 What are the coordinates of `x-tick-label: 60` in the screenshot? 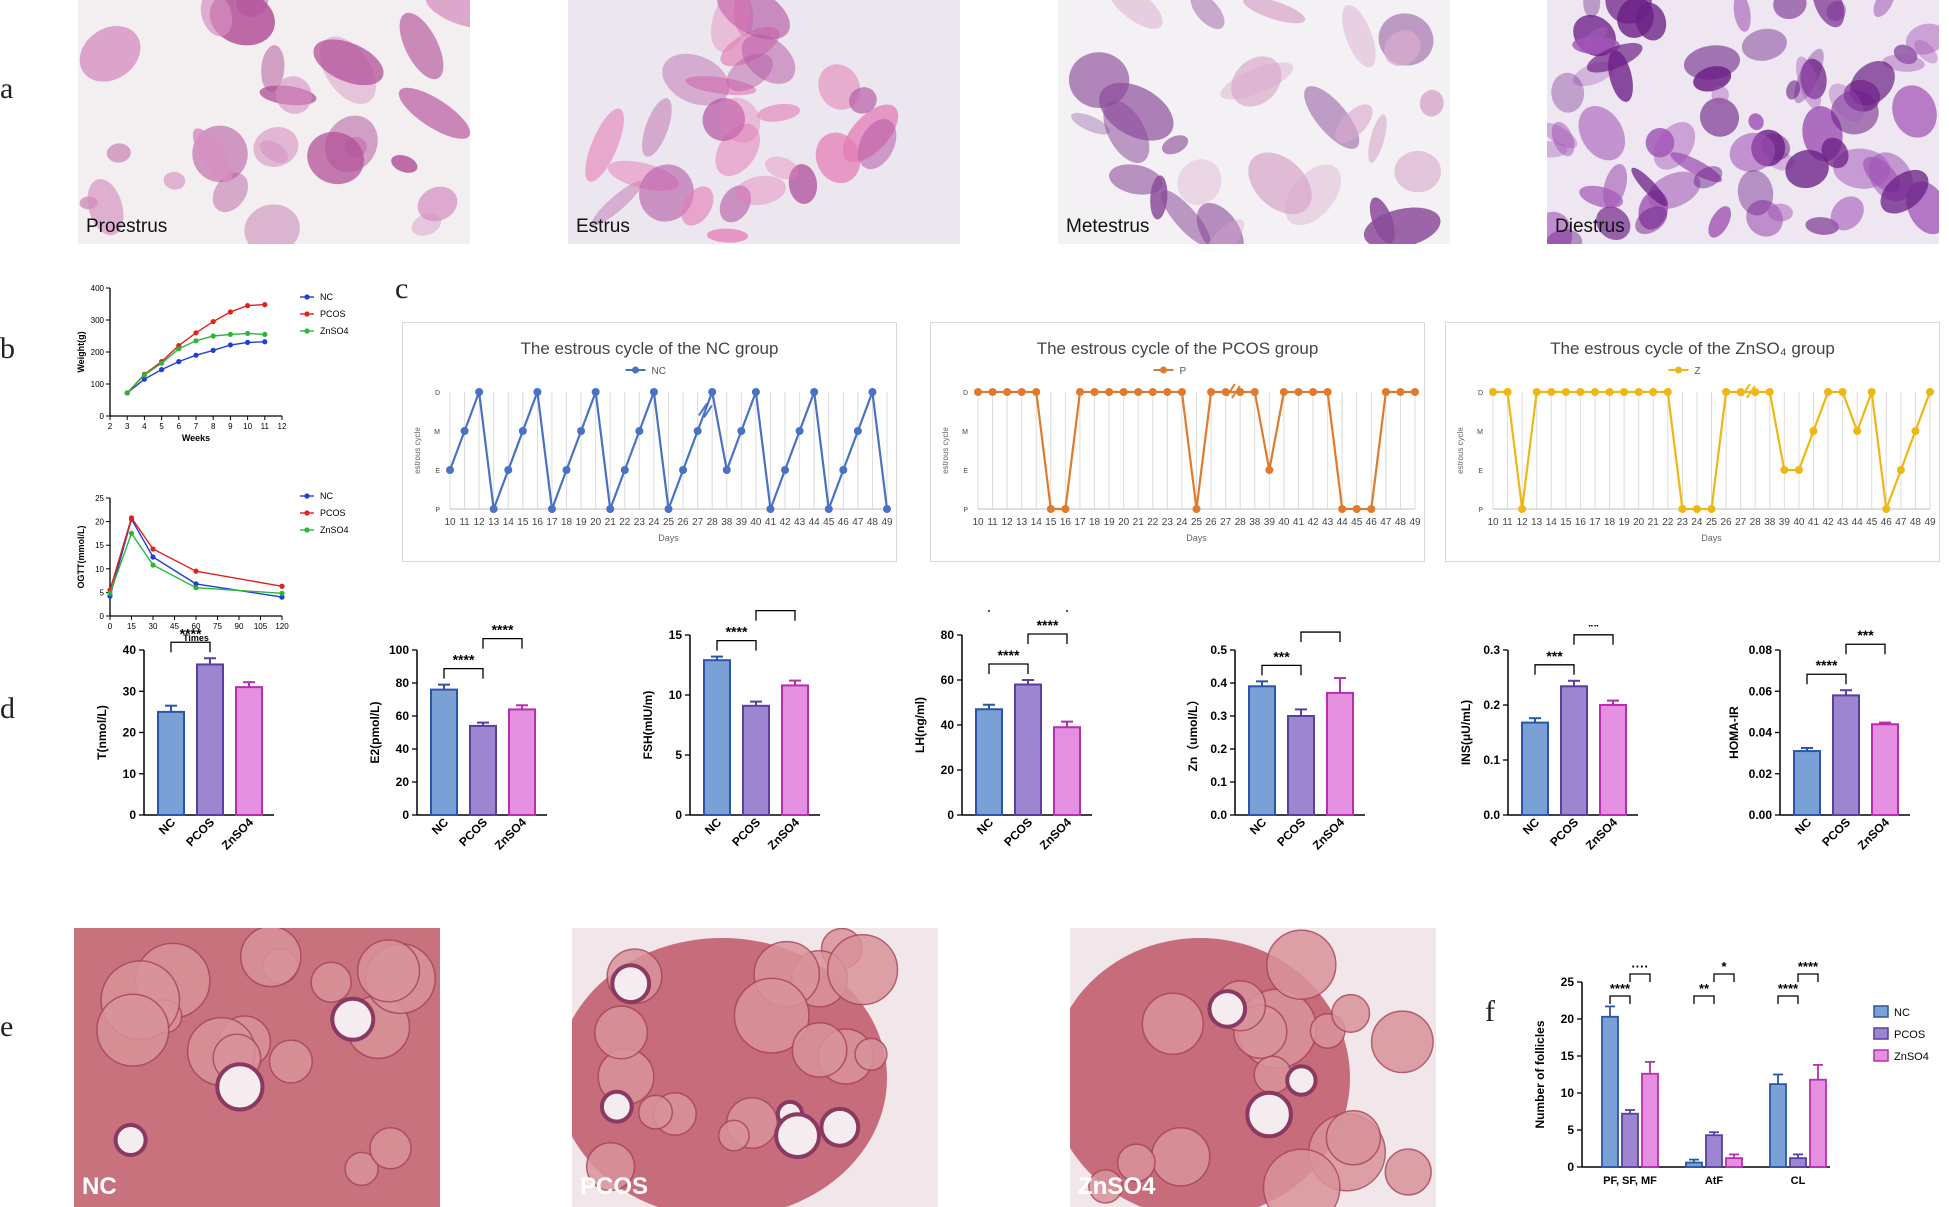 It's located at (196, 626).